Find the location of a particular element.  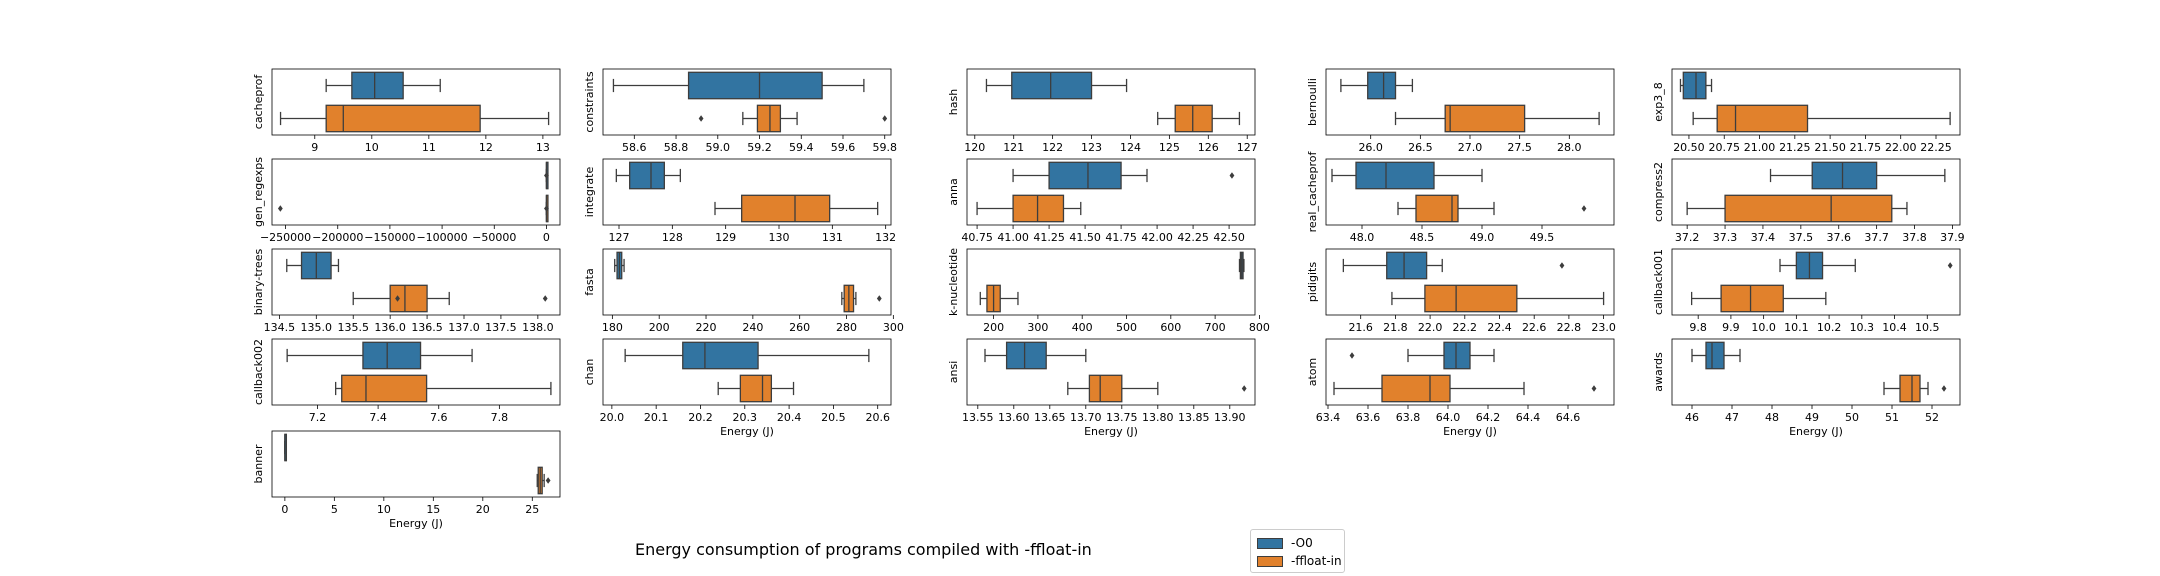

subplot-real-cacheprof: 48.0 48.5 49.0 49.5 real_cacheprof is located at coordinates (1460, 197).